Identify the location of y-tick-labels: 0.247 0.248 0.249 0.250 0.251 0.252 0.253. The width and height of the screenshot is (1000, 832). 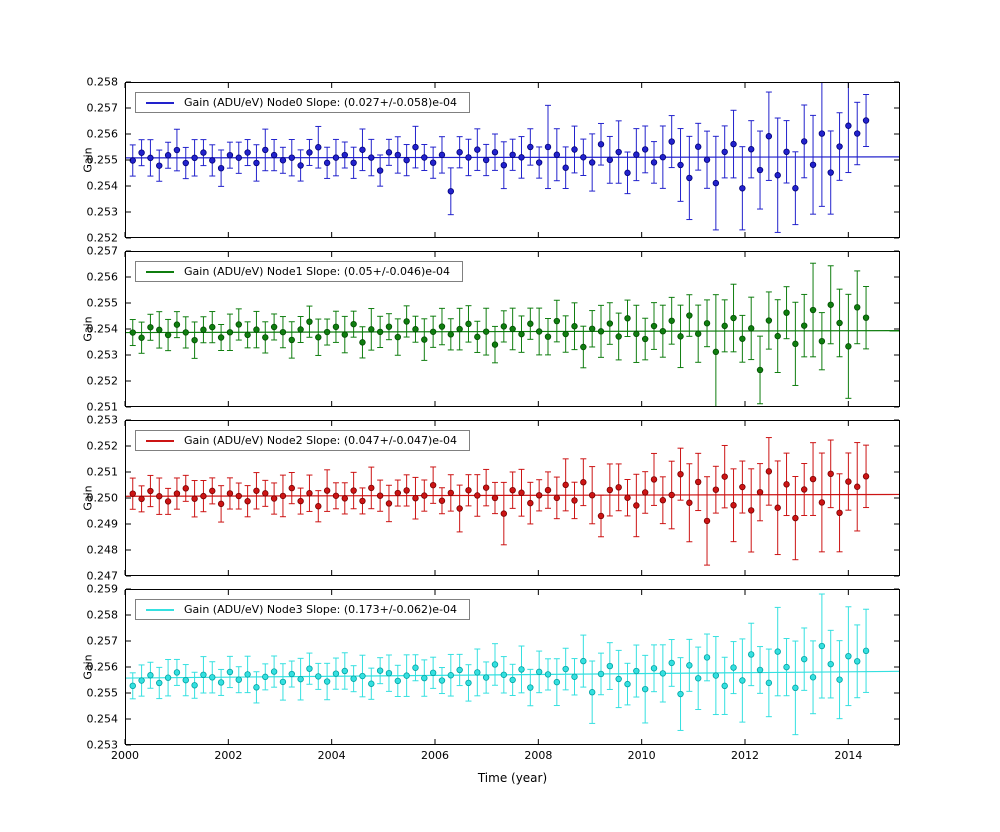
(103, 498).